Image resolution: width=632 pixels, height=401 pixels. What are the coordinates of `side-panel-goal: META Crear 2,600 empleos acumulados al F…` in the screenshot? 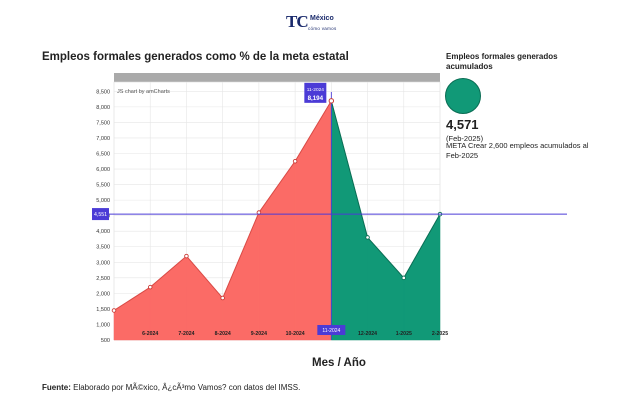 It's located at (517, 150).